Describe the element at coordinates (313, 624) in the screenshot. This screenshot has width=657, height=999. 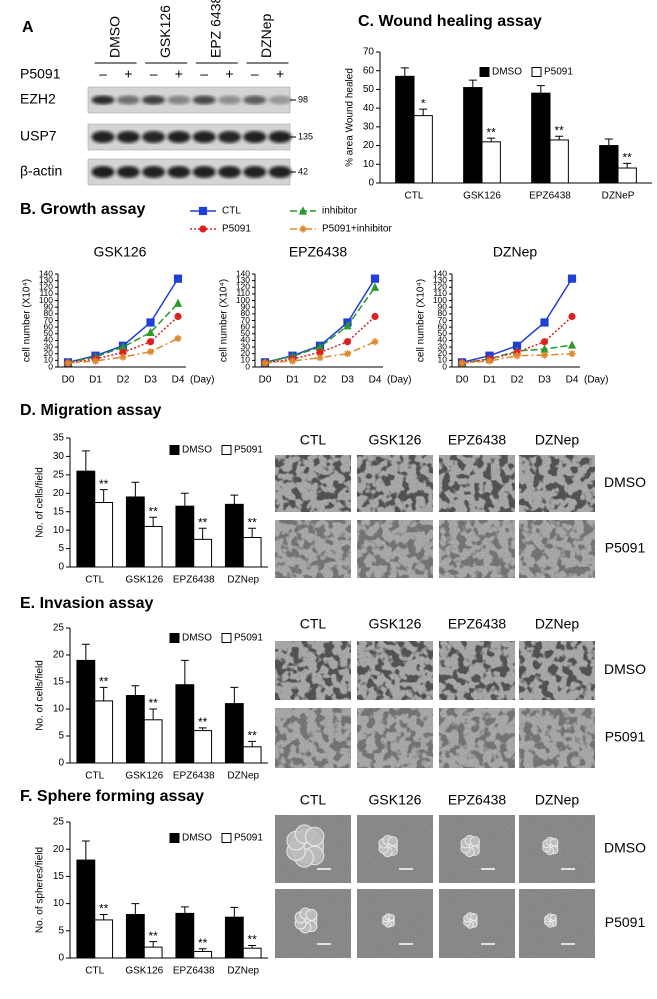
I see `image-column-header: CTL` at that location.